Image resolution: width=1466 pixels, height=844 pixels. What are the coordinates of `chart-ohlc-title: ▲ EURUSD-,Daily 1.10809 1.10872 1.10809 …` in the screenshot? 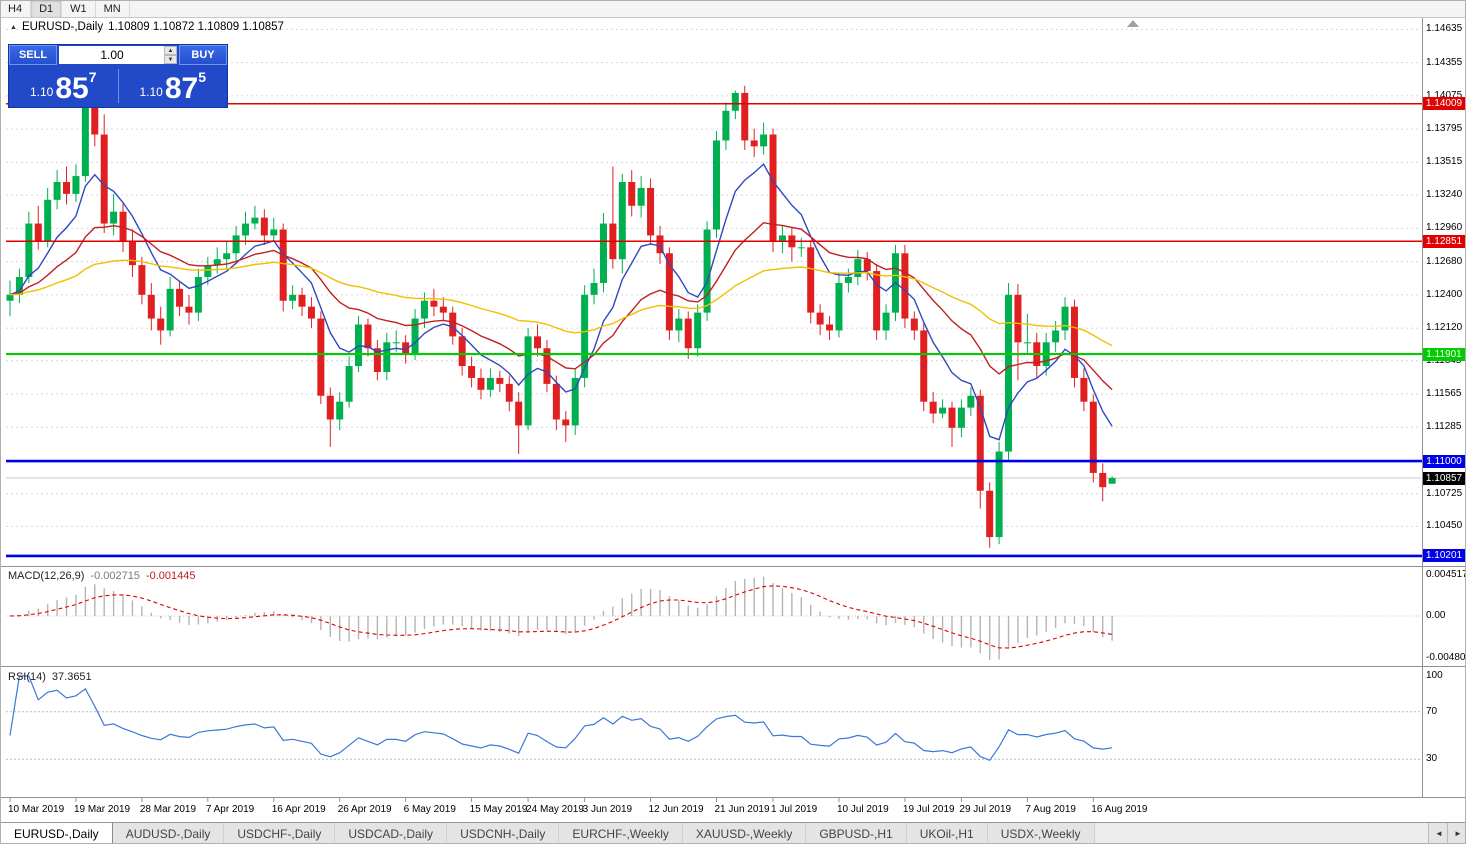 It's located at (147, 27).